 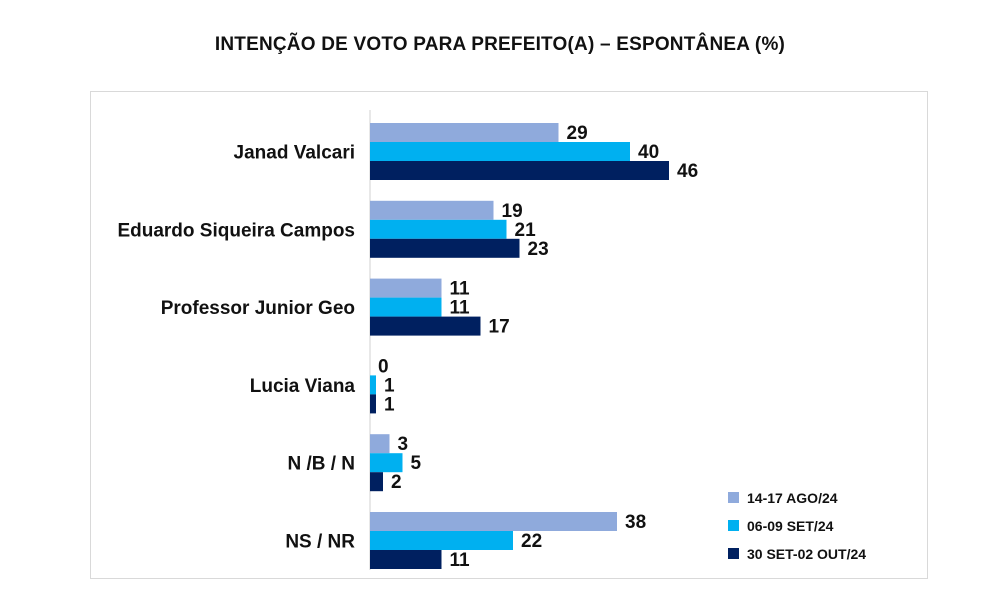 I want to click on legend-label: 06-09 SET/24, so click(x=790, y=526).